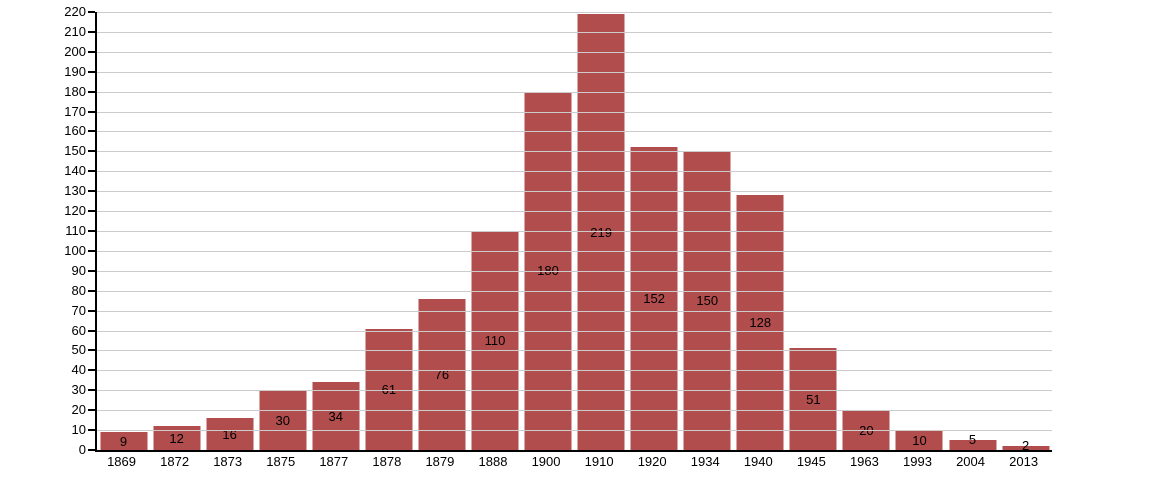 The width and height of the screenshot is (1150, 500). What do you see at coordinates (758, 461) in the screenshot?
I see `x-axis-label: 1940` at bounding box center [758, 461].